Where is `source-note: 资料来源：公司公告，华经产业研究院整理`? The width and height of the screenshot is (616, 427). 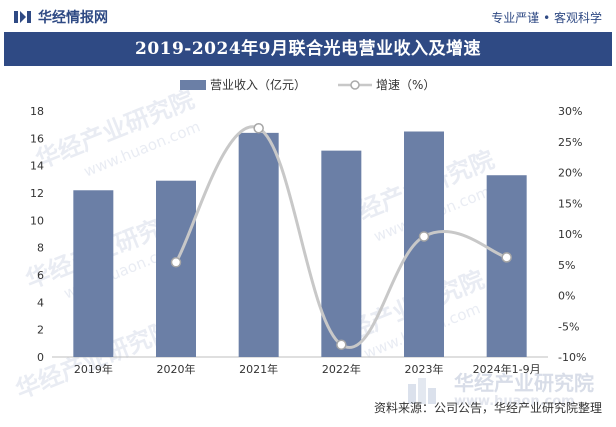 source-note: 资料来源：公司公告，华经产业研究院整理 is located at coordinates (487, 408).